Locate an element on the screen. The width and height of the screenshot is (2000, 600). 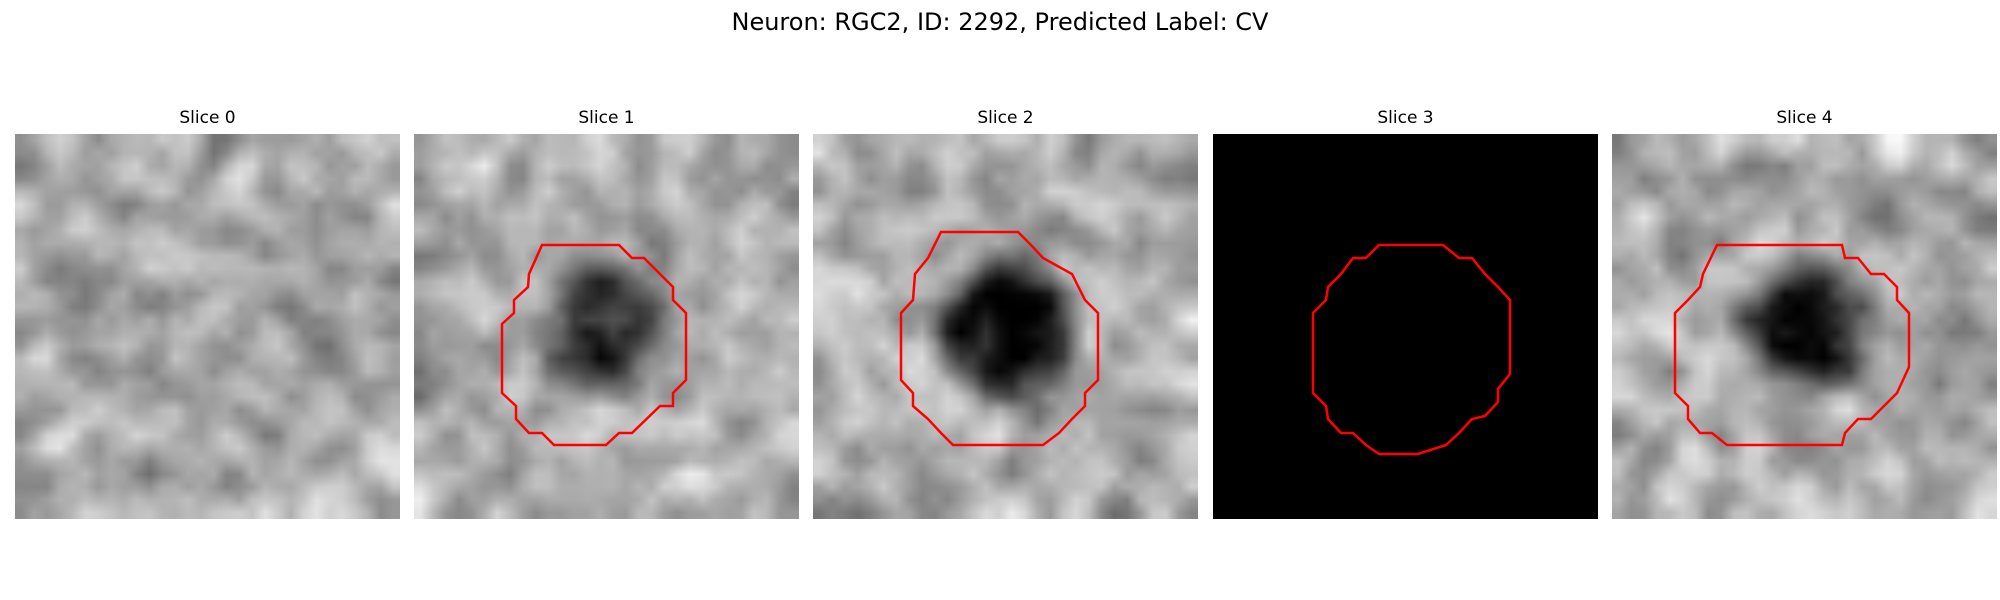
slice-title: Slice 1 is located at coordinates (606, 118).